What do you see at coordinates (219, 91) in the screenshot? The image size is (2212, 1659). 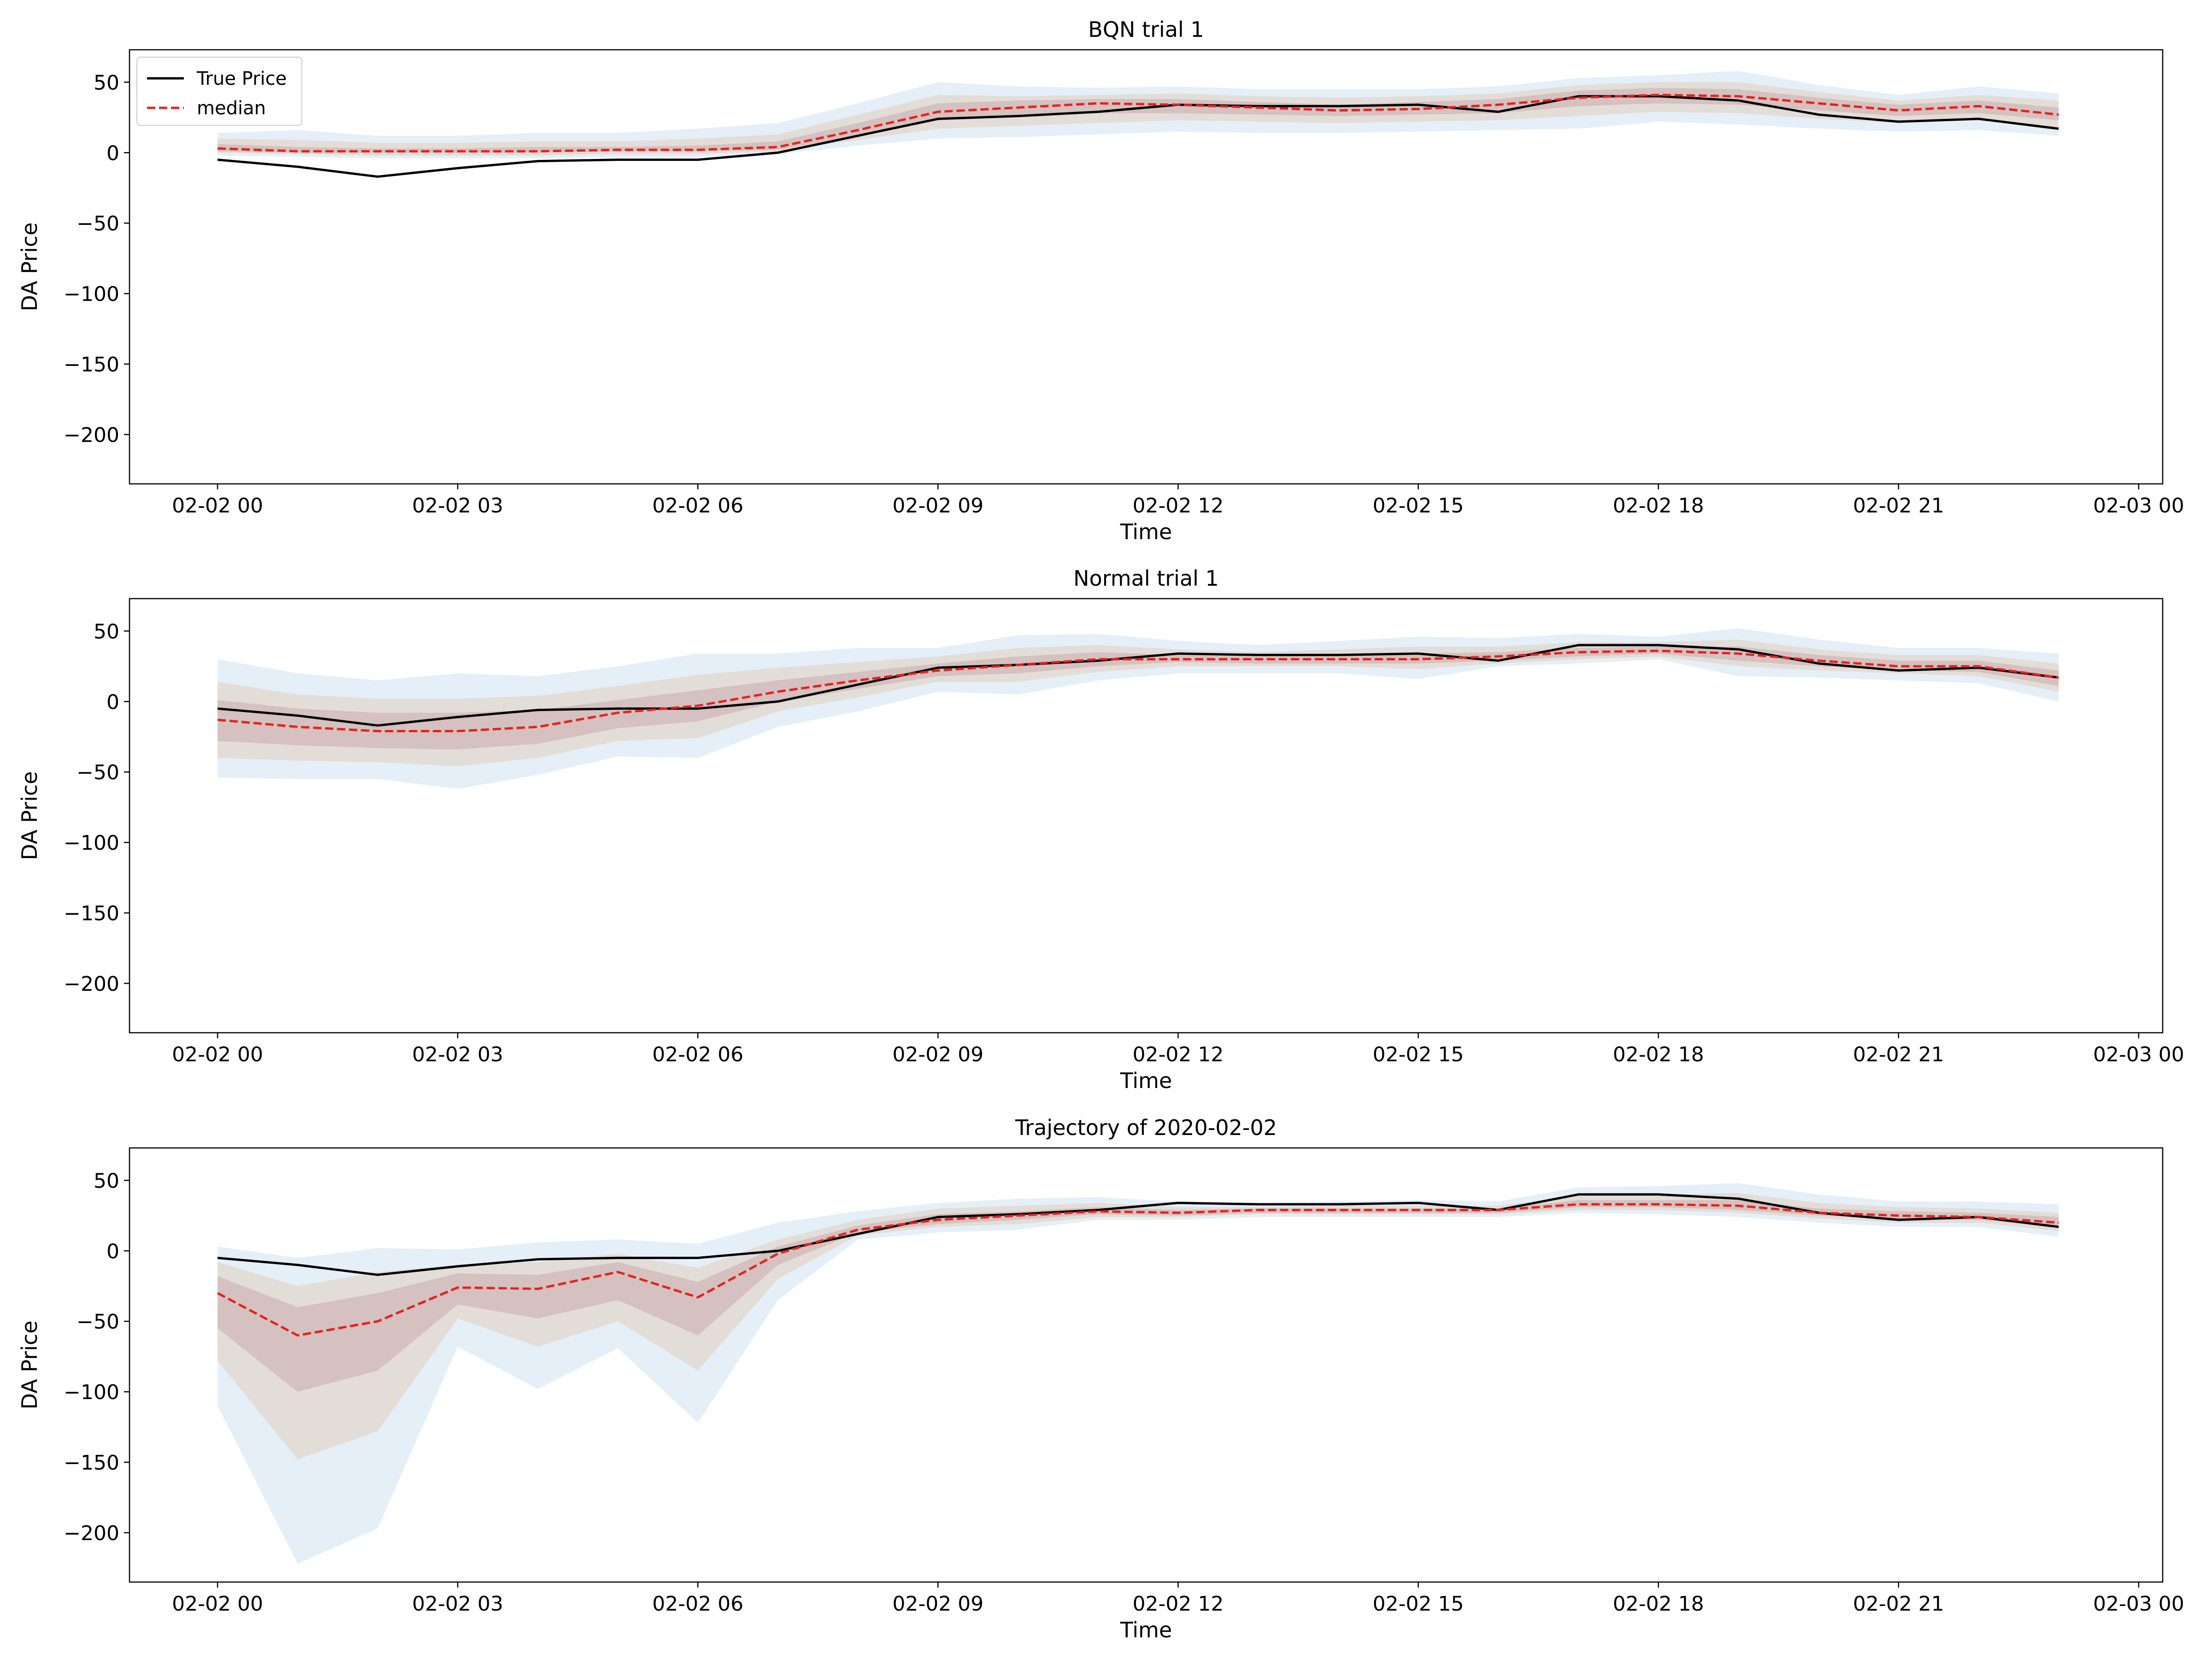 I see `legend: True Price median` at bounding box center [219, 91].